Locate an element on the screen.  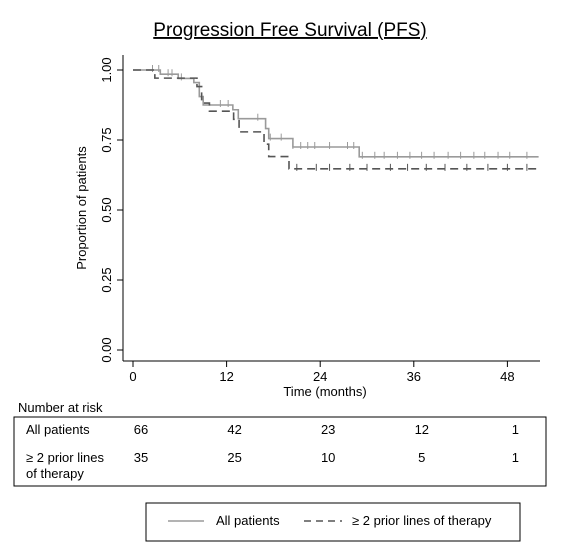
x-tick-label: 12 is located at coordinates (226, 376).